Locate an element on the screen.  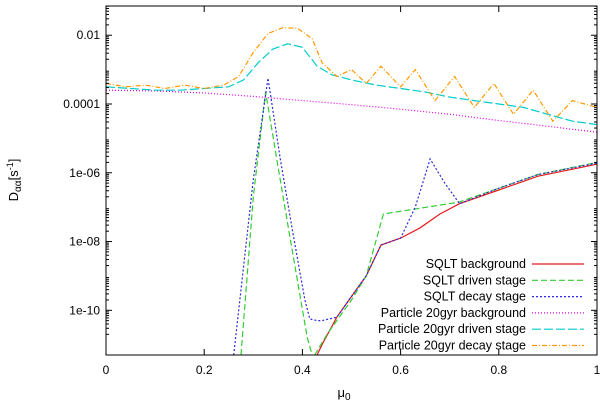
legend-label: SQLT background is located at coordinates (476, 264).